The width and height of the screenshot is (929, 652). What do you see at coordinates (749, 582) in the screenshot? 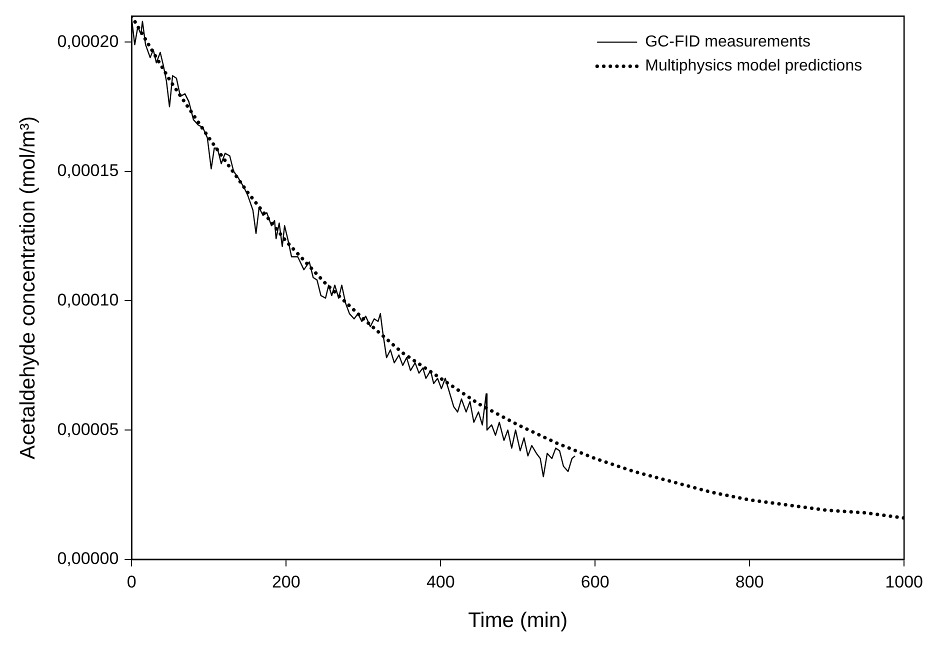
I see `x-tick-label: 800` at bounding box center [749, 582].